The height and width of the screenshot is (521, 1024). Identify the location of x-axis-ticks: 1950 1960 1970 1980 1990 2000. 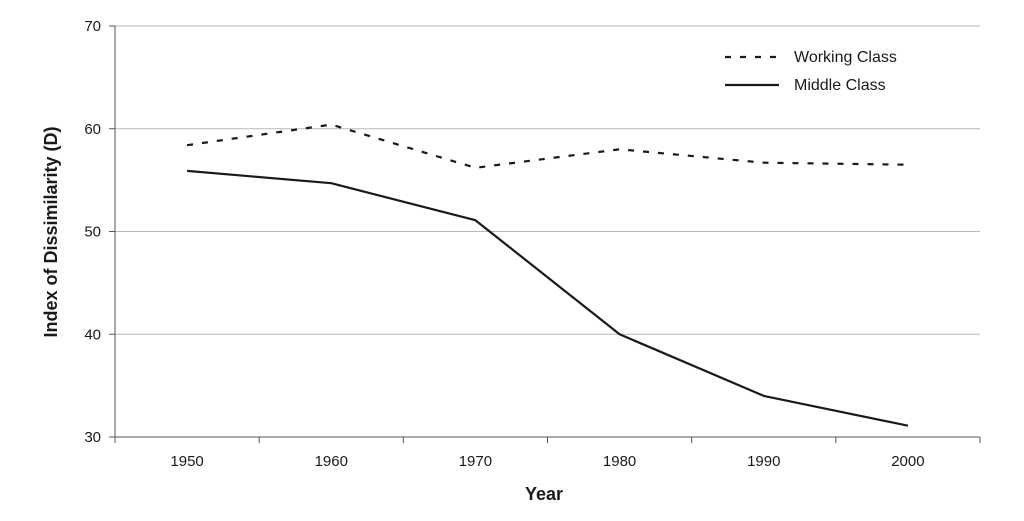
(547, 453).